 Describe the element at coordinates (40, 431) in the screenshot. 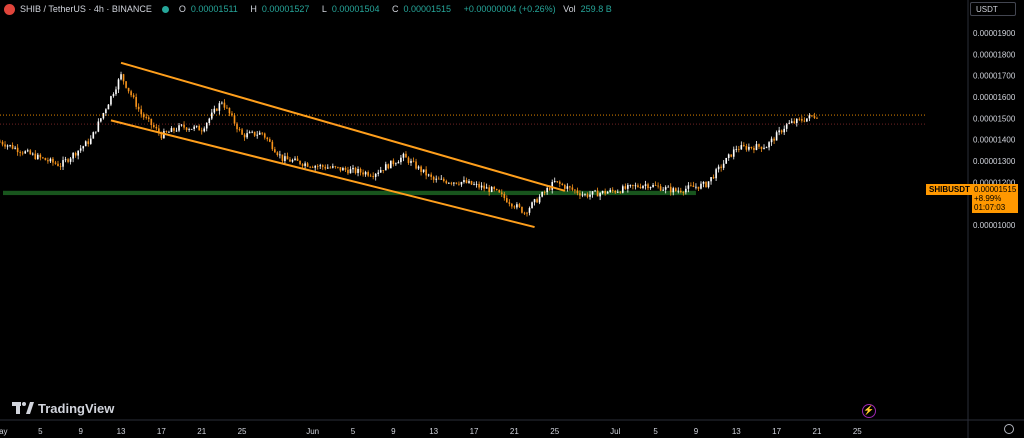

I see `x-tick-label: 5` at that location.